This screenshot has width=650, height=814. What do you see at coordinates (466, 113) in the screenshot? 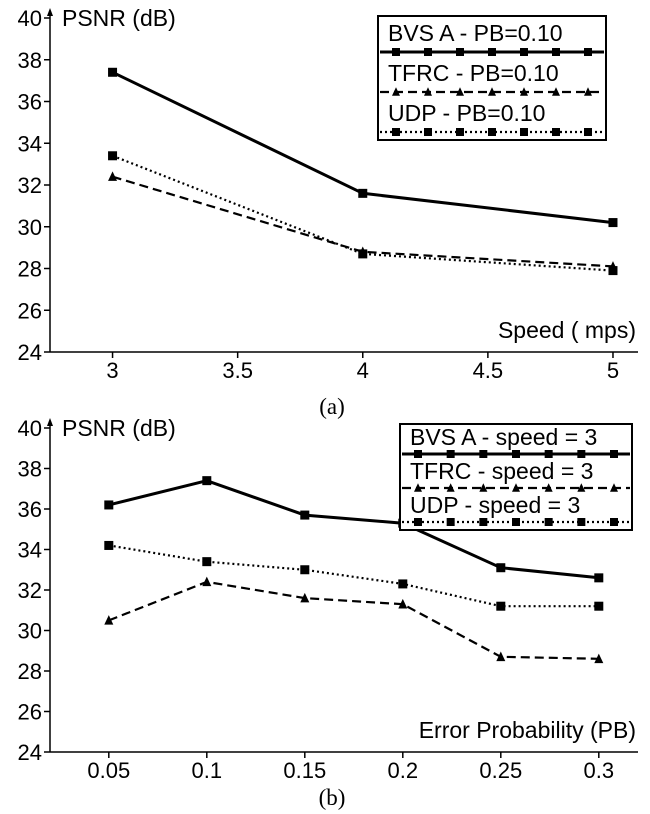
I see `legend-label: UDP - PB=0.10` at bounding box center [466, 113].